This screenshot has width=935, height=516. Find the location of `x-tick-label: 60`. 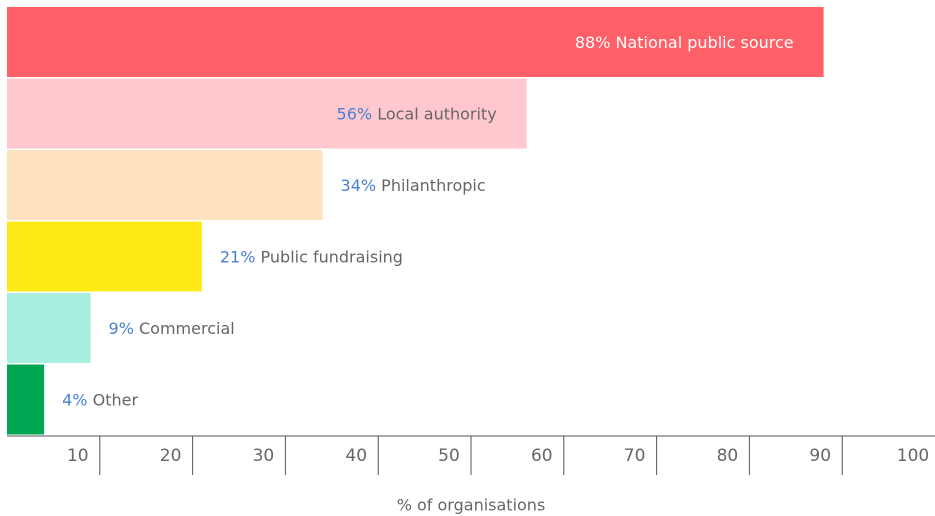

x-tick-label: 60 is located at coordinates (542, 456).